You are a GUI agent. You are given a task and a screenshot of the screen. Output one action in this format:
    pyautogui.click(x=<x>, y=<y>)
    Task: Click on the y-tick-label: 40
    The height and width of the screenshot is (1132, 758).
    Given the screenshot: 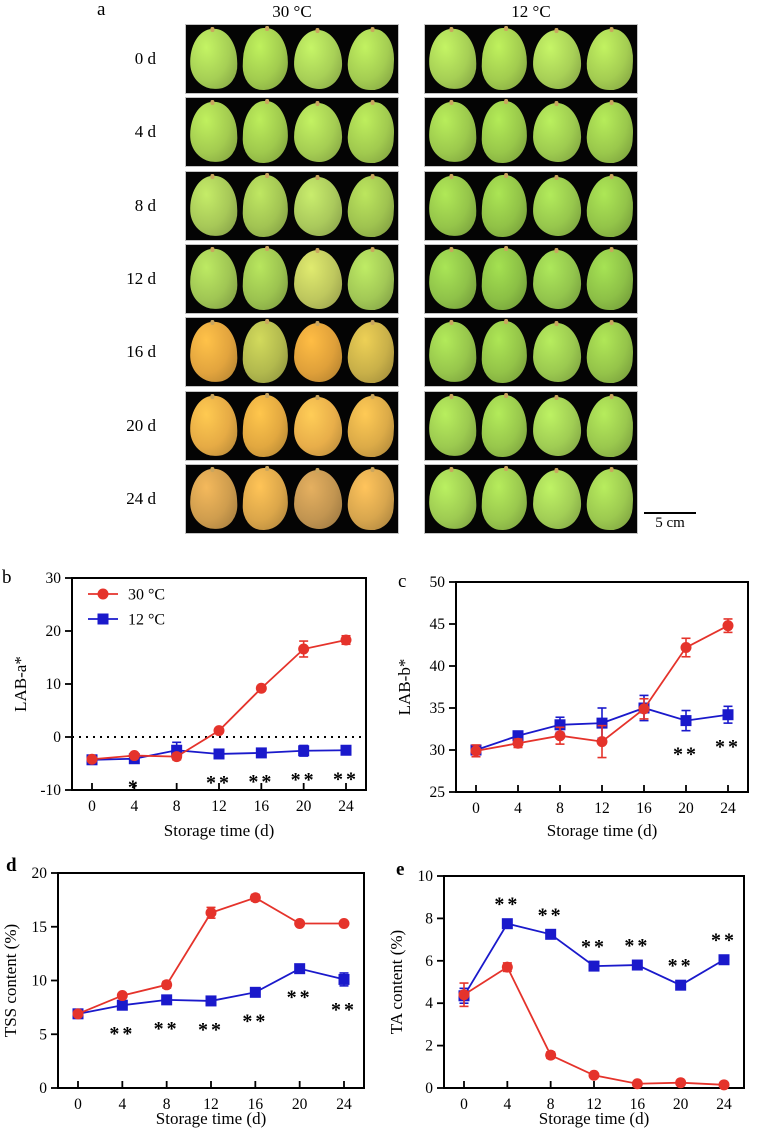 What is the action you would take?
    pyautogui.click(x=438, y=666)
    